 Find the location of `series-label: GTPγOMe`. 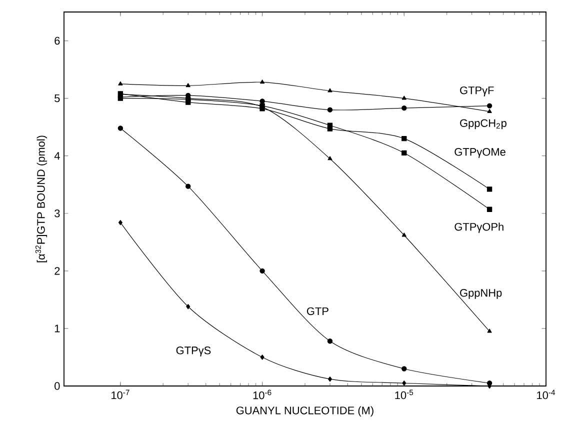

series-label: GTPγOMe is located at coordinates (480, 153).